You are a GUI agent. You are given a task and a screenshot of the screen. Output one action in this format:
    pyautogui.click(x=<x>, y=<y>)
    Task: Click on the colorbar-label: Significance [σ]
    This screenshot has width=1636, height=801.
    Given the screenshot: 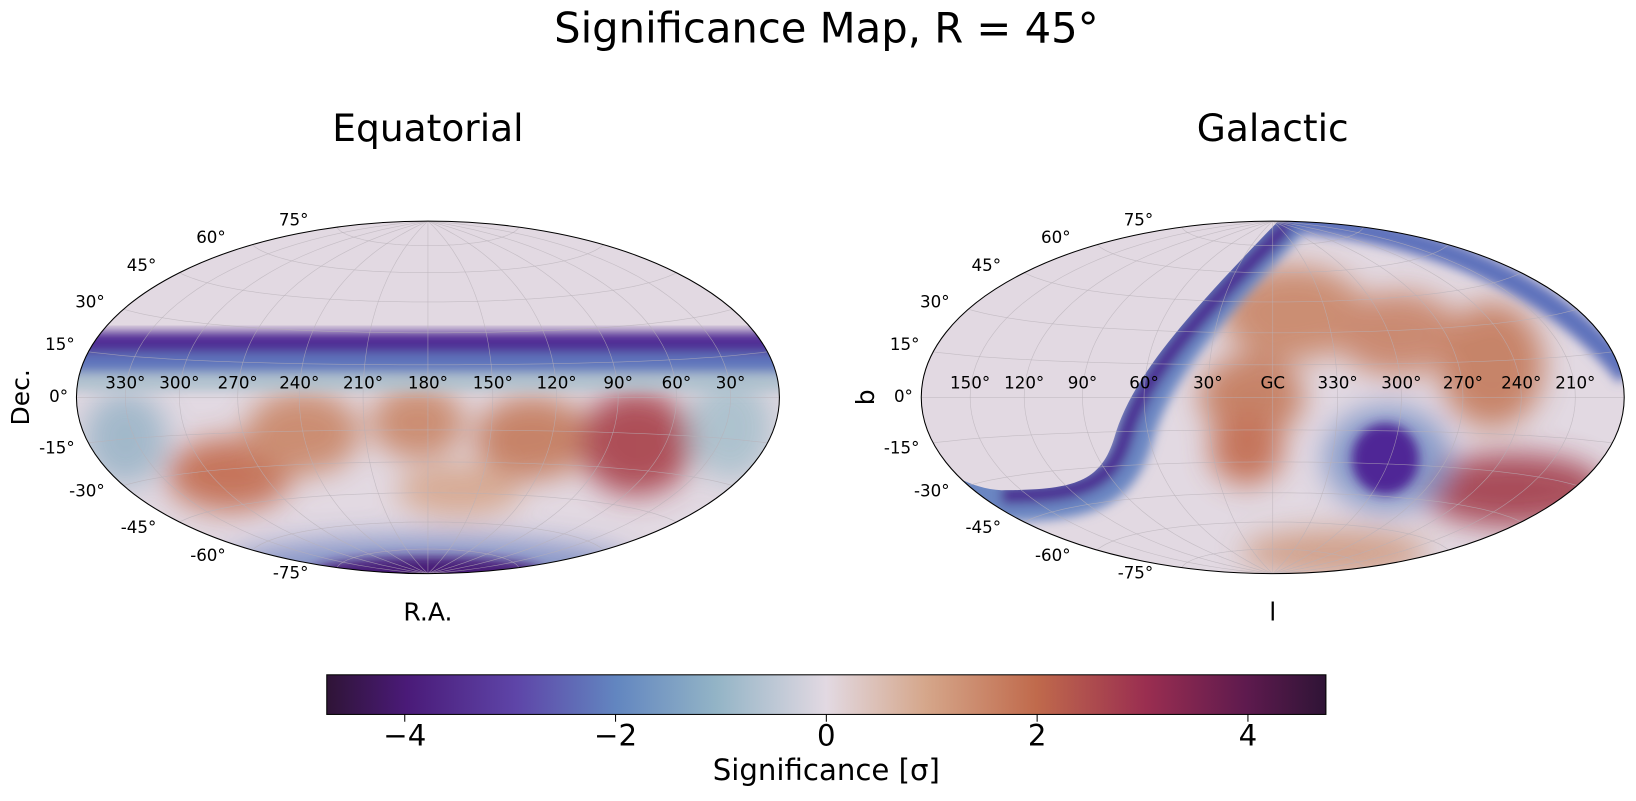 What is the action you would take?
    pyautogui.click(x=826, y=770)
    